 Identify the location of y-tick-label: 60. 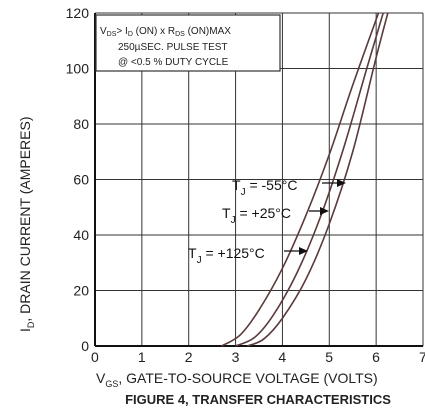
(81, 180).